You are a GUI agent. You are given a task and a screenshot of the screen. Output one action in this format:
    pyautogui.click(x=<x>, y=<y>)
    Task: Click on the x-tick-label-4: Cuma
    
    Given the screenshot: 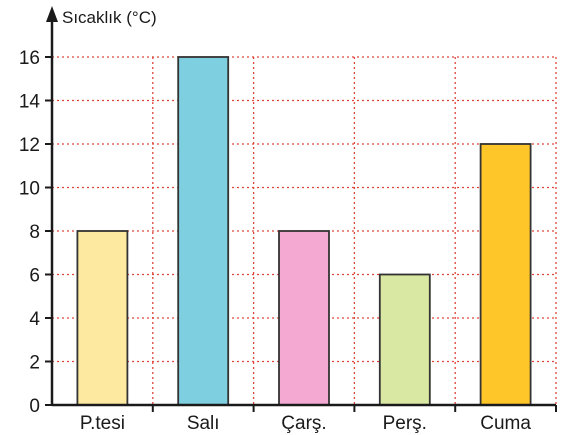 What is the action you would take?
    pyautogui.click(x=505, y=423)
    